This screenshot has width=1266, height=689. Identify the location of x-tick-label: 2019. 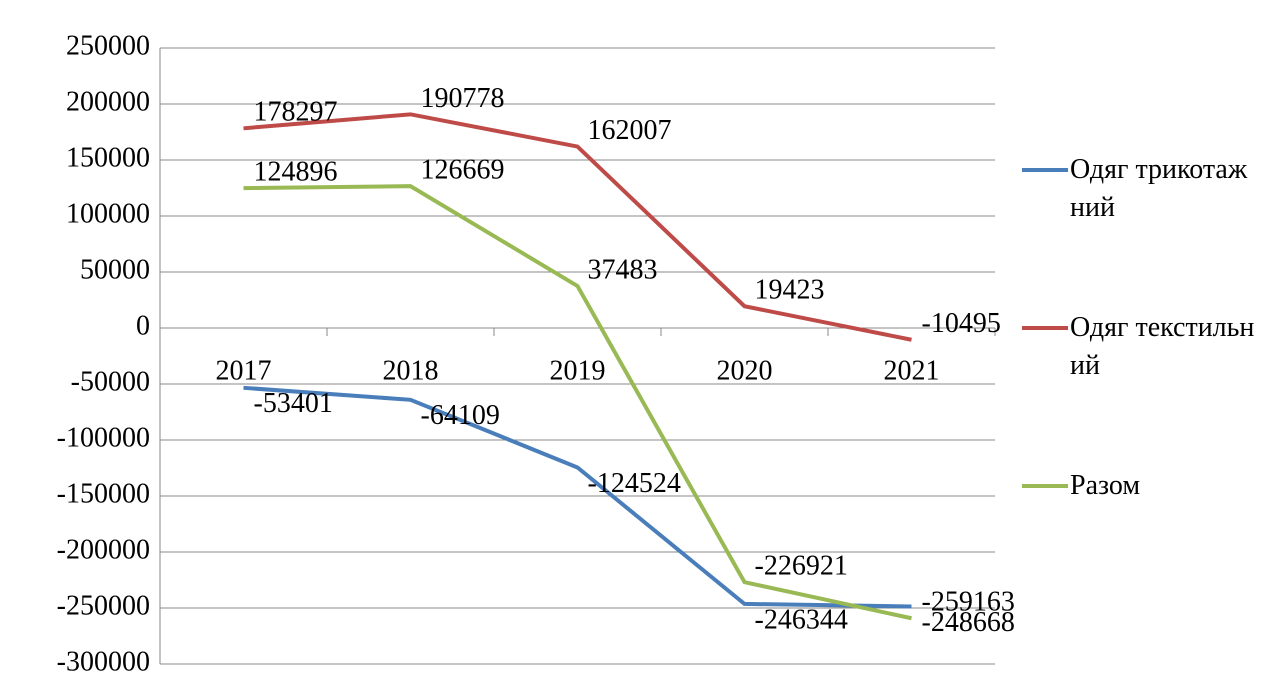
(578, 370).